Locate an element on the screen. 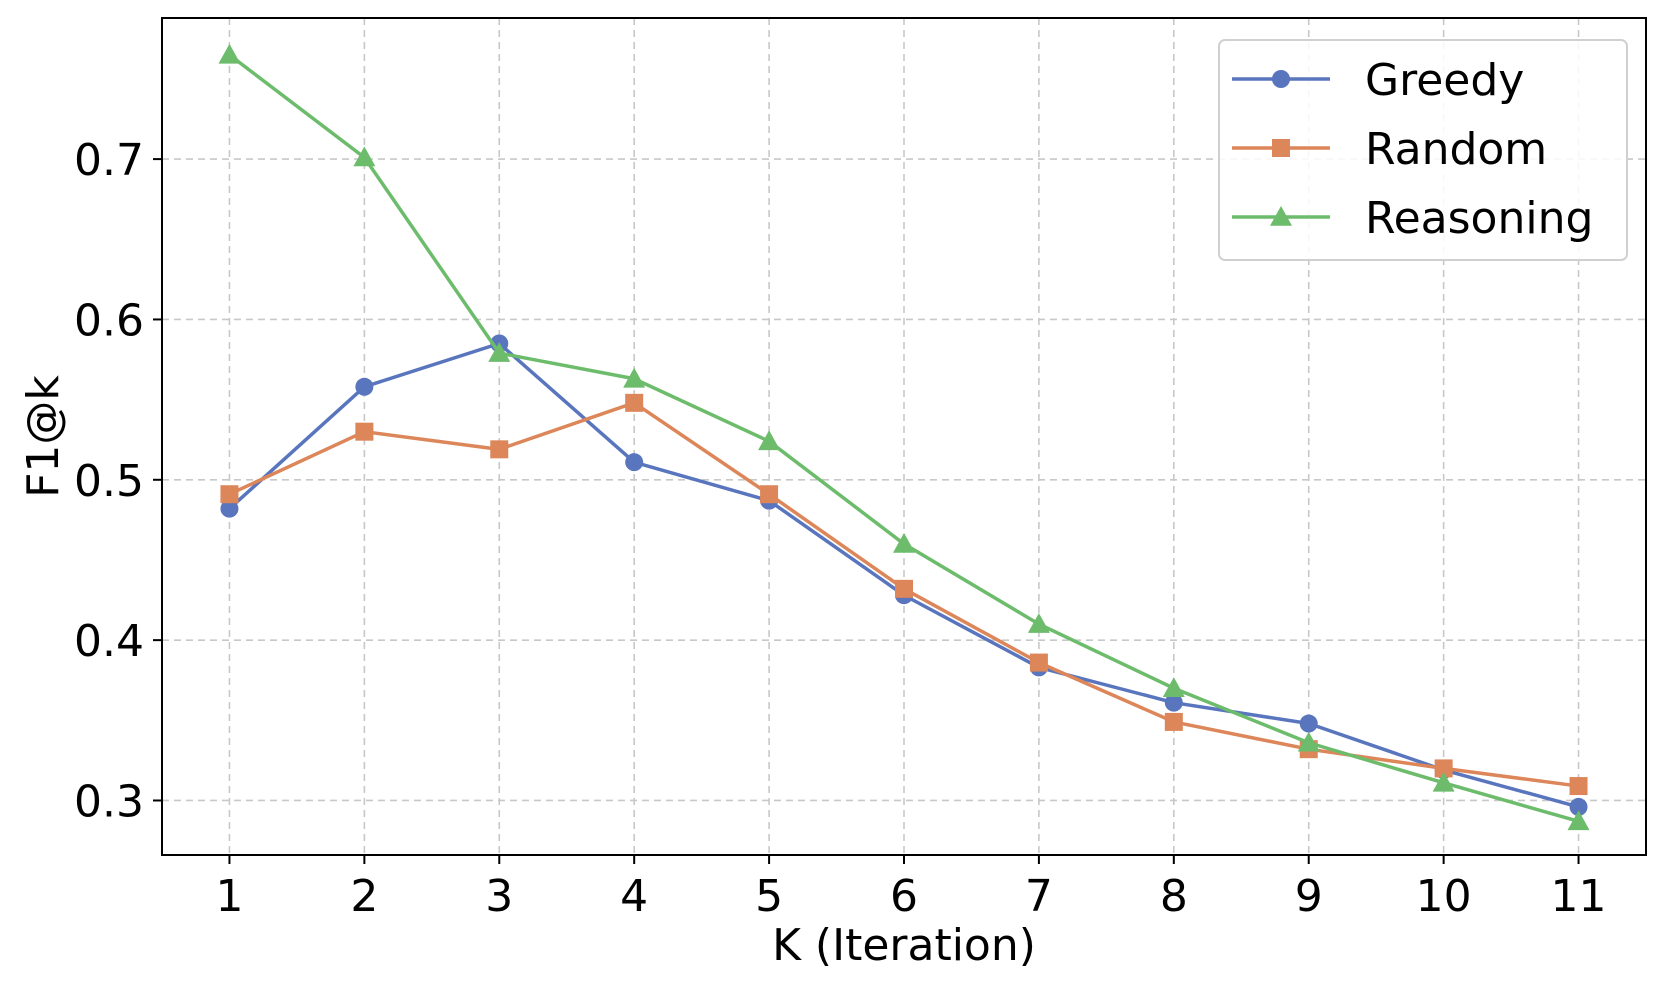 The width and height of the screenshot is (1661, 988). x-tick-label: 5 is located at coordinates (769, 896).